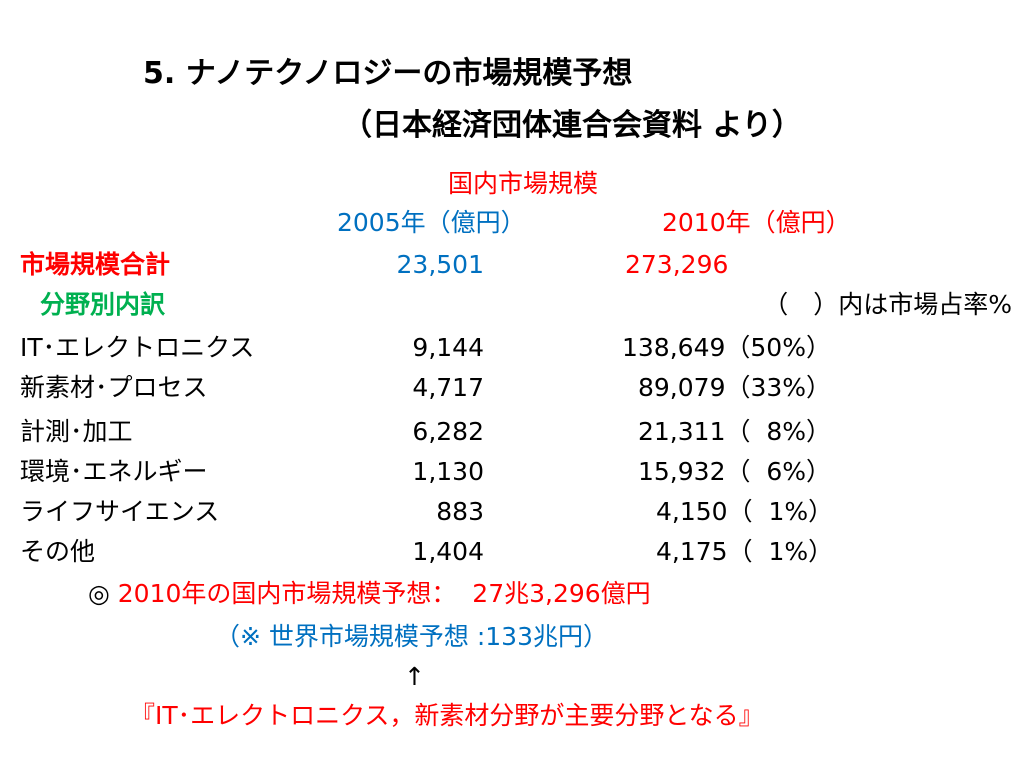 The height and width of the screenshot is (768, 1024). What do you see at coordinates (114, 471) in the screenshot?
I see `row-label: 環境･エネルギー` at bounding box center [114, 471].